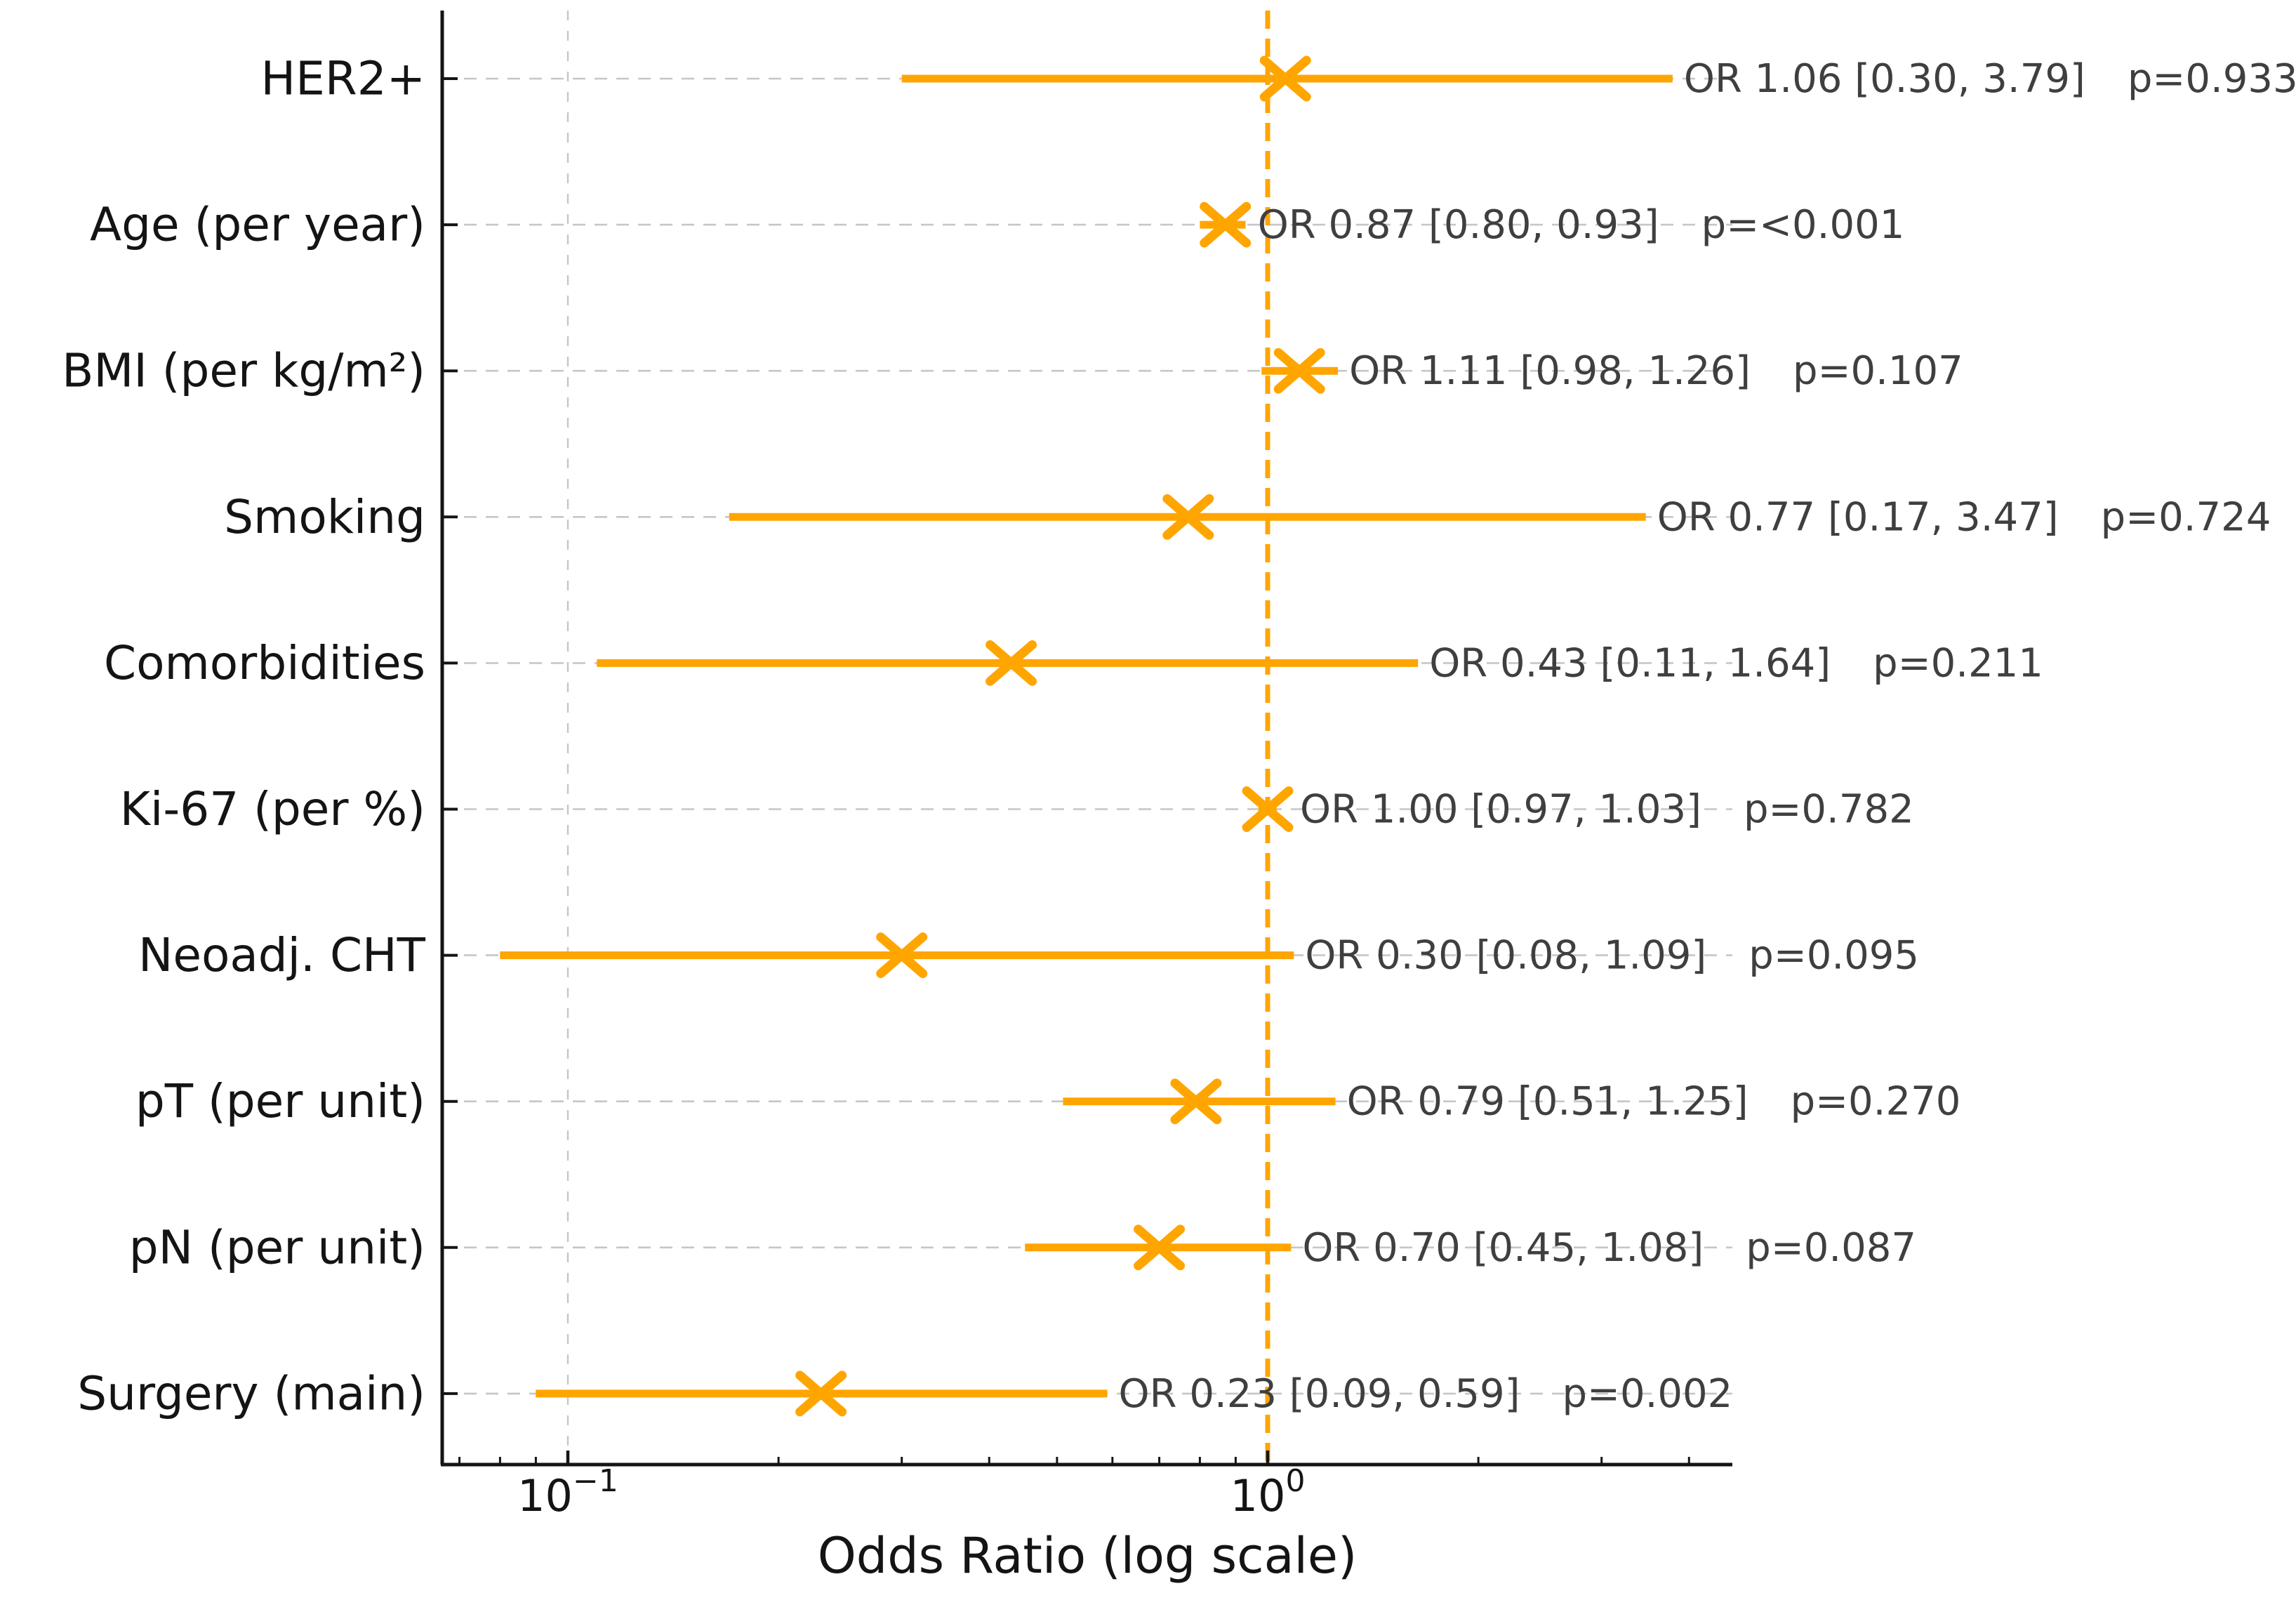  Describe the element at coordinates (1990, 79) in the screenshot. I see `annotation-text: OR 1.06 [0.30, 3.79] p=0.933` at that location.